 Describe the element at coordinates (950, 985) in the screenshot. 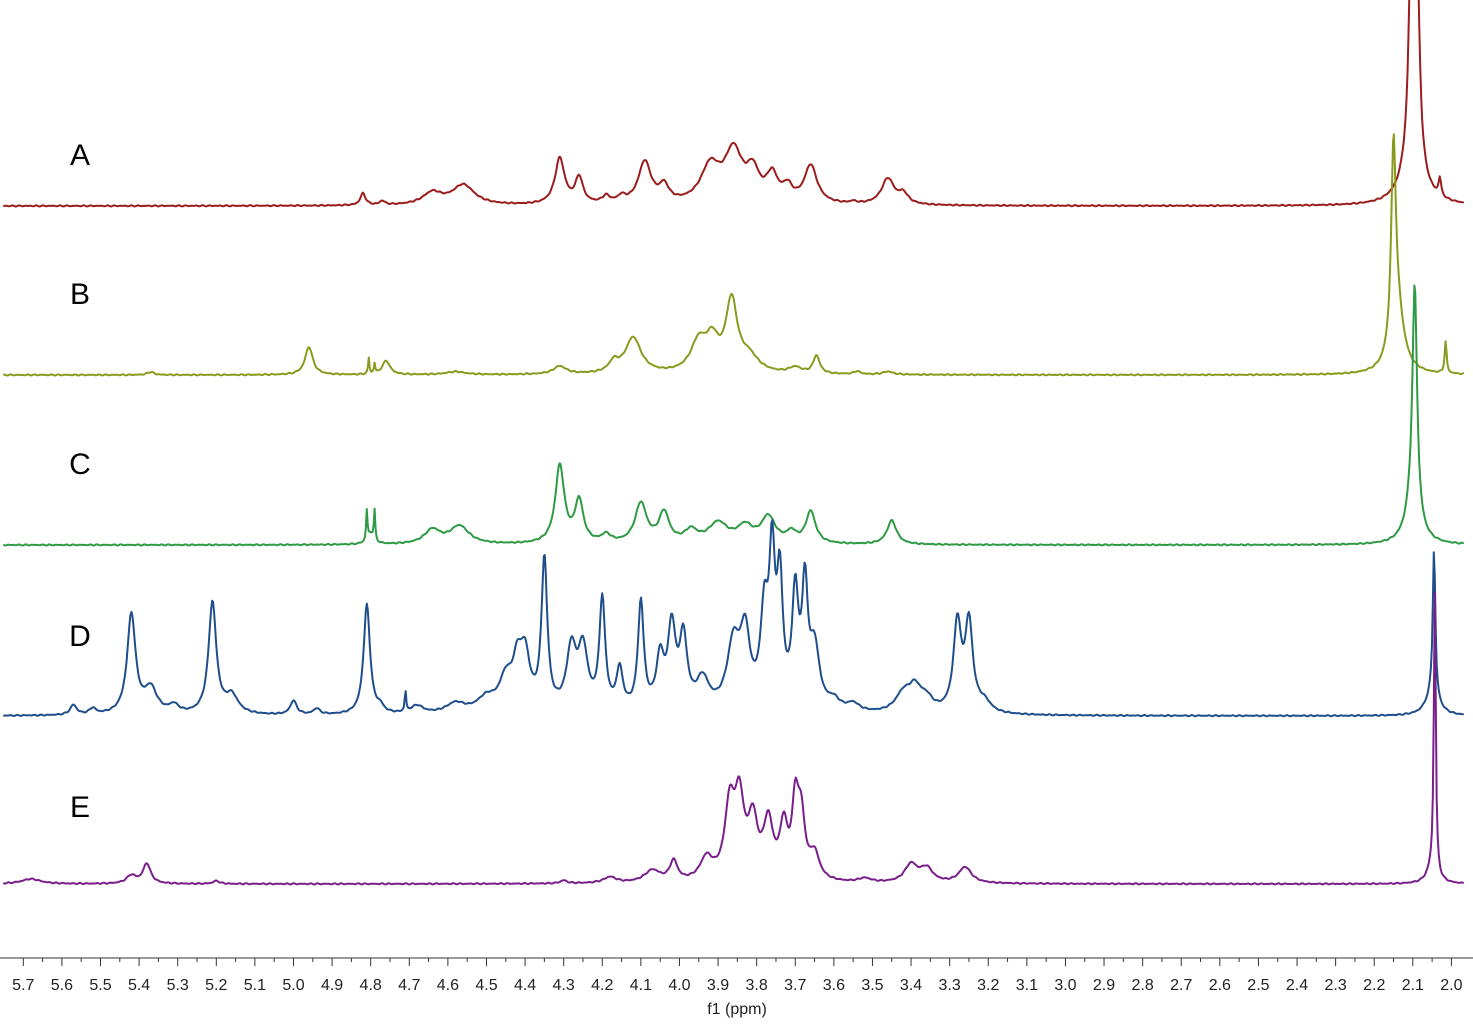

I see `x-tick-label: 3.3` at that location.